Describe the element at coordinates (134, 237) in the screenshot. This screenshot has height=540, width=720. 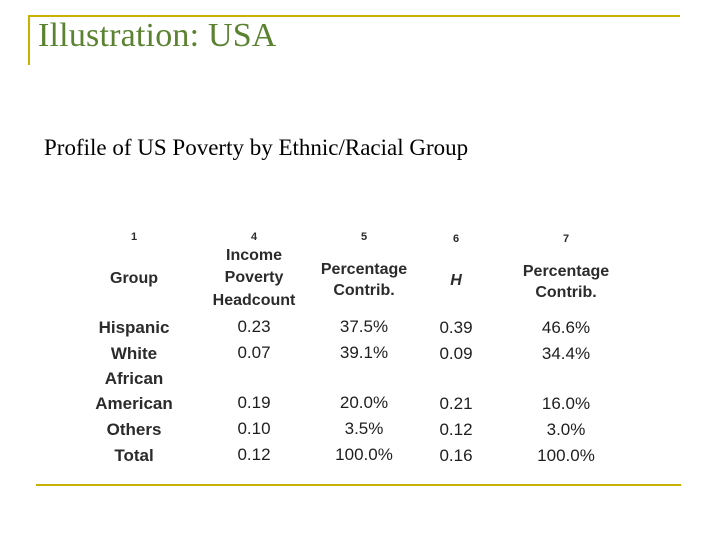
I see `column-number-1: 1` at that location.